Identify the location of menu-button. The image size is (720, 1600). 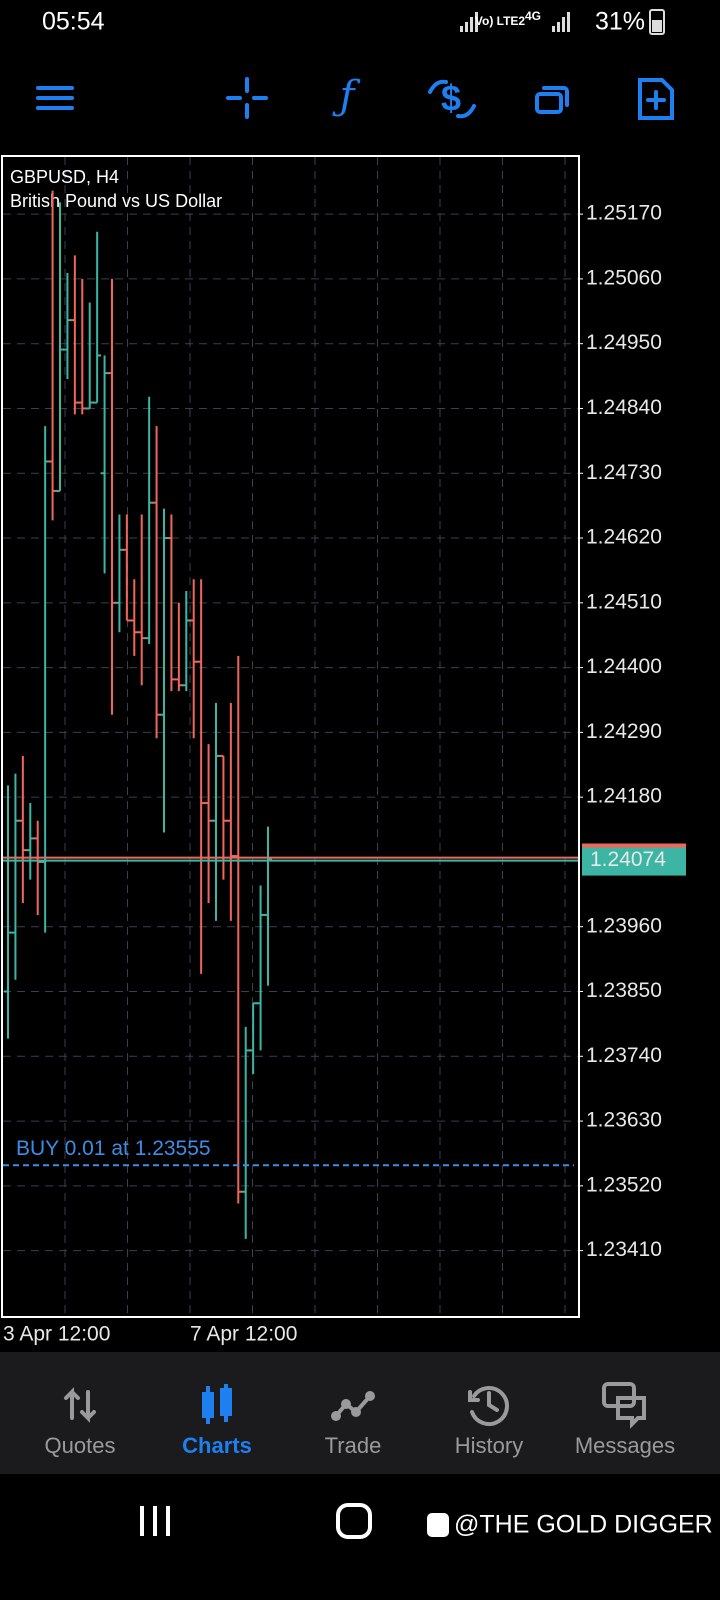
(55, 98).